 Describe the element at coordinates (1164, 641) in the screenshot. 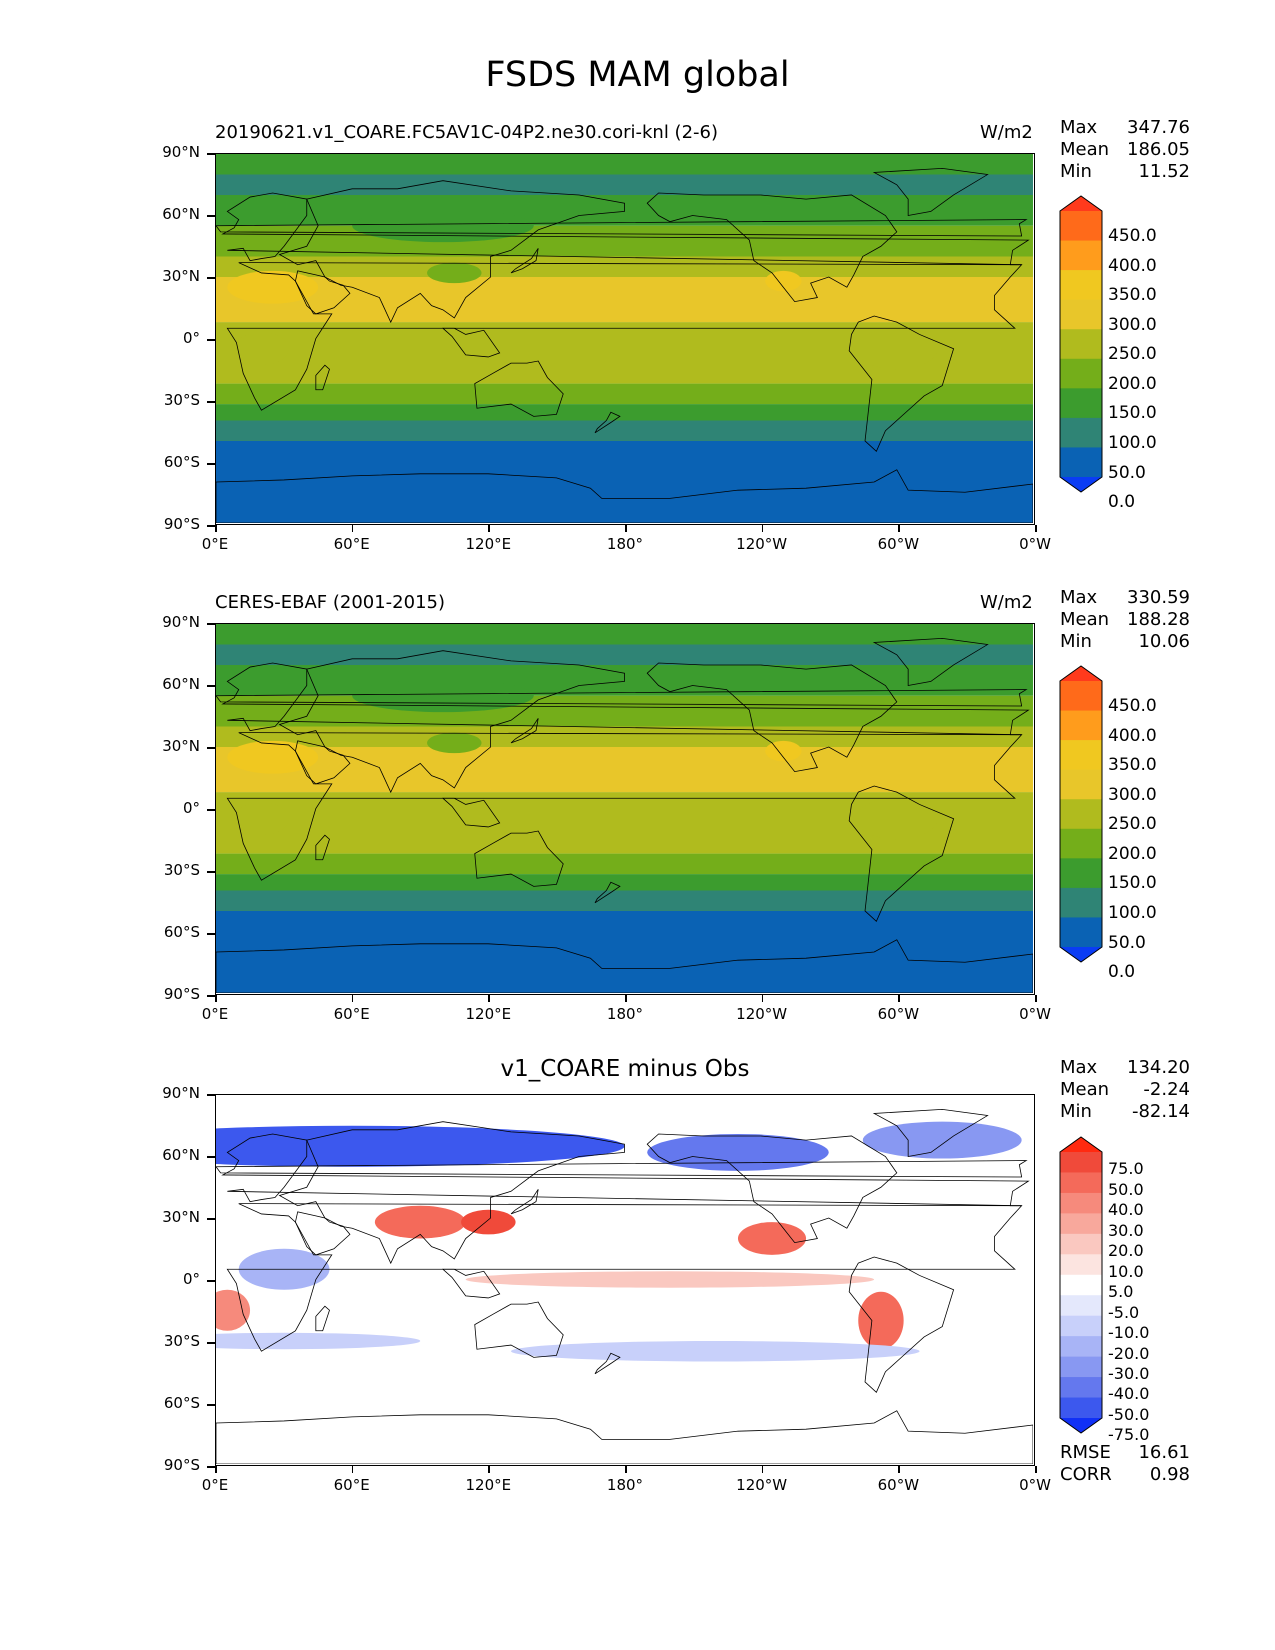

I see `stat-value: 10.06` at that location.